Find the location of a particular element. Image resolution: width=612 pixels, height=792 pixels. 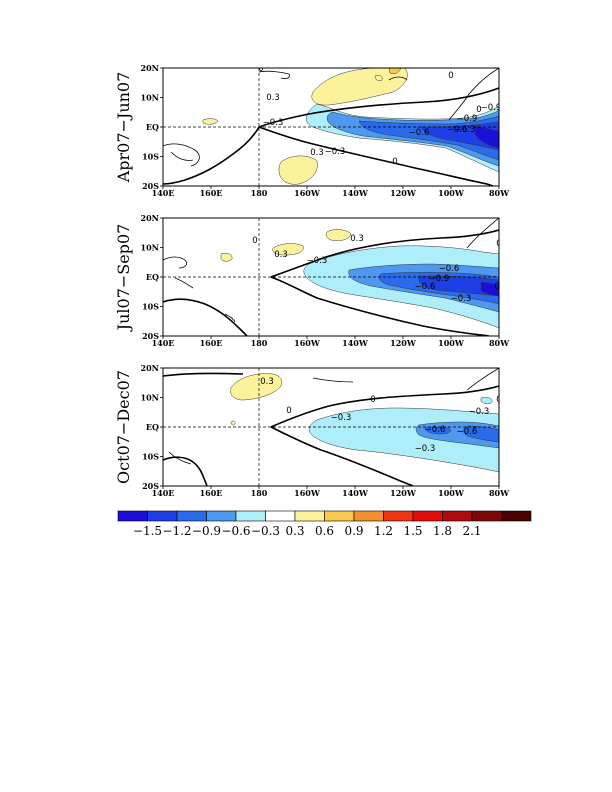

lon-tick-label: 180 is located at coordinates (259, 493).